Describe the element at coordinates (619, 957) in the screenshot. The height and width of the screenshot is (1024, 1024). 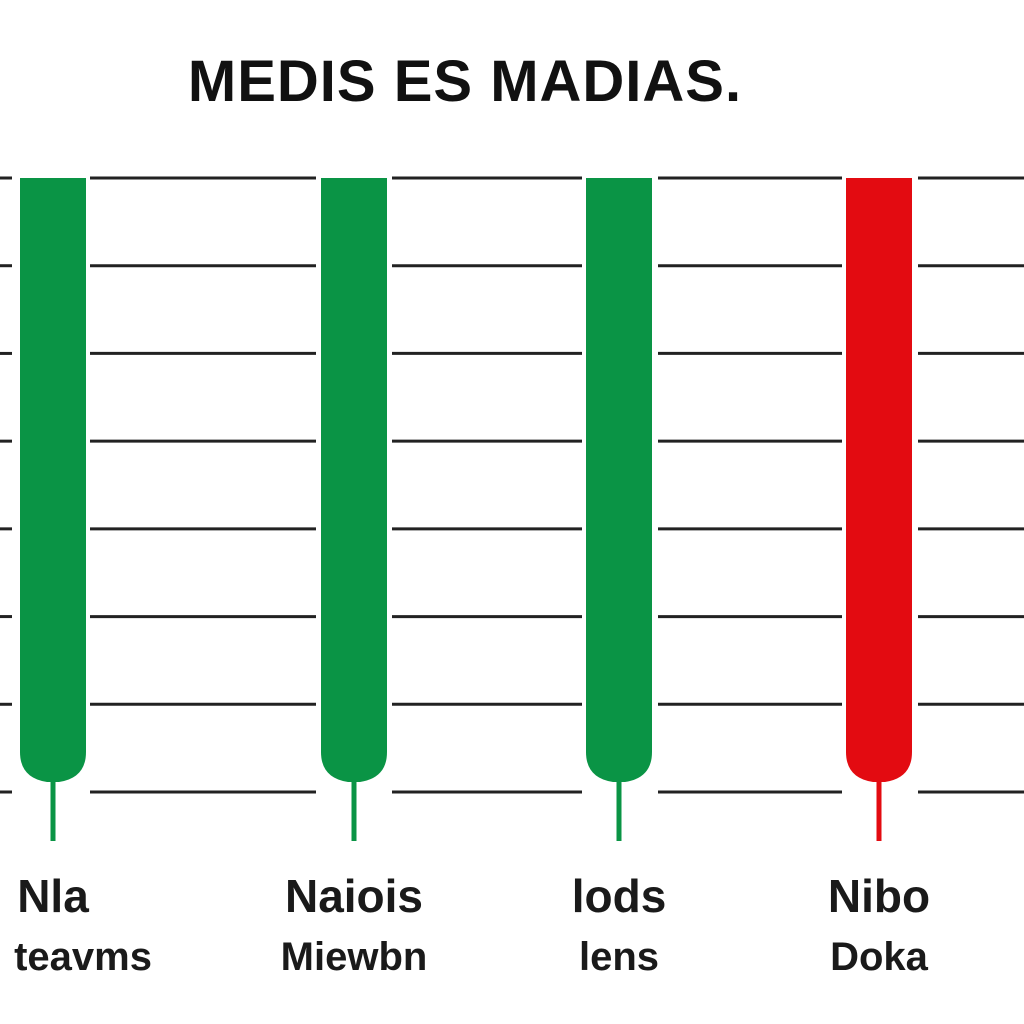
I see `category-label-line2: lens` at that location.